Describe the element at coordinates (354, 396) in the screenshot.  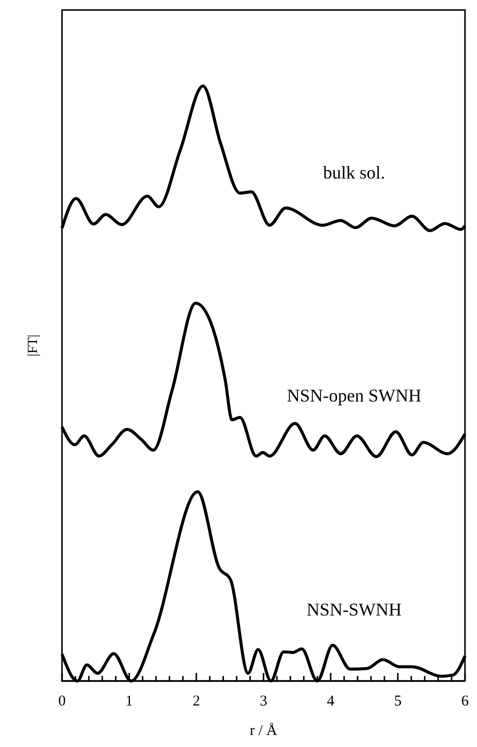
I see `series-label: NSN-open SWNH` at that location.